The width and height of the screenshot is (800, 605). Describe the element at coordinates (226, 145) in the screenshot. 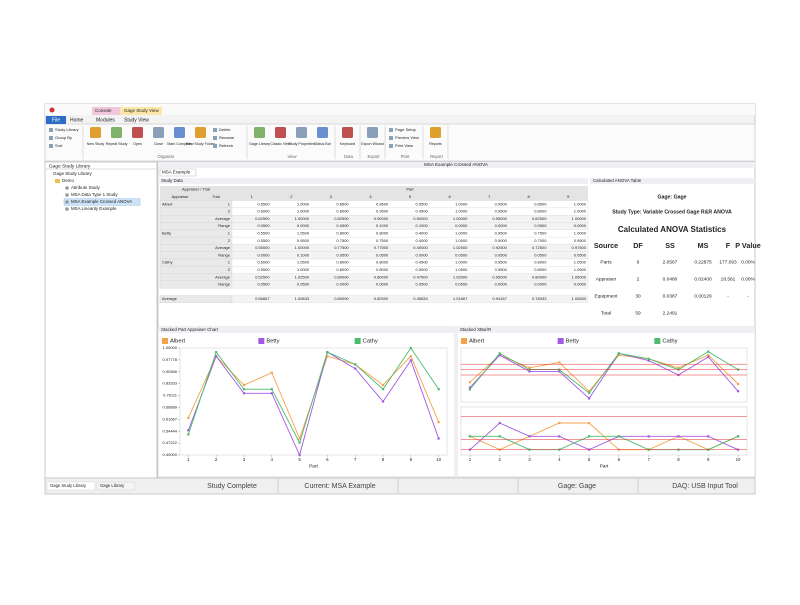

I see `ribbon-small-button: Refresh` at that location.